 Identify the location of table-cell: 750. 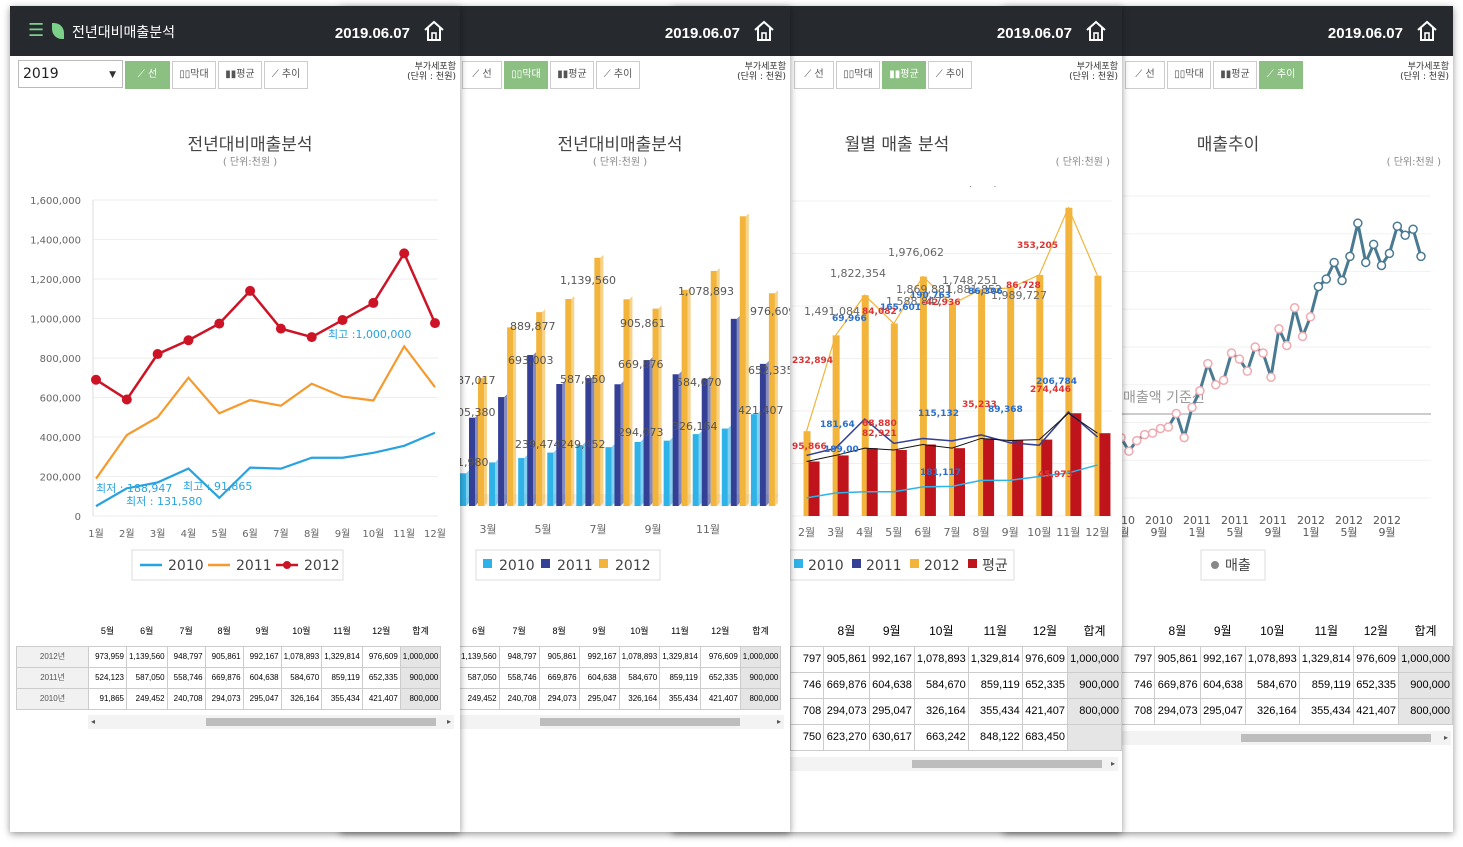
(807, 737).